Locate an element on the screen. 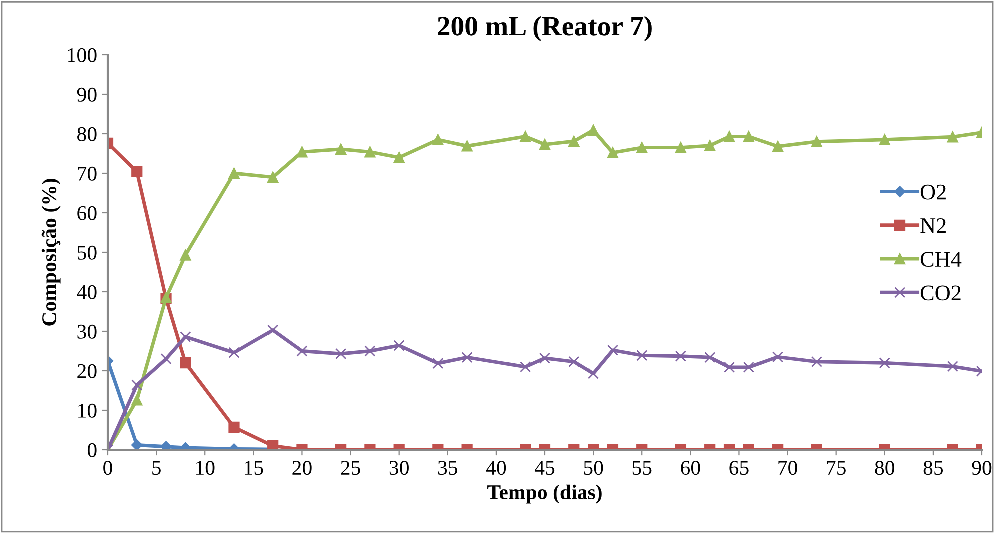 The height and width of the screenshot is (533, 995). legend-label: CH4 is located at coordinates (941, 260).